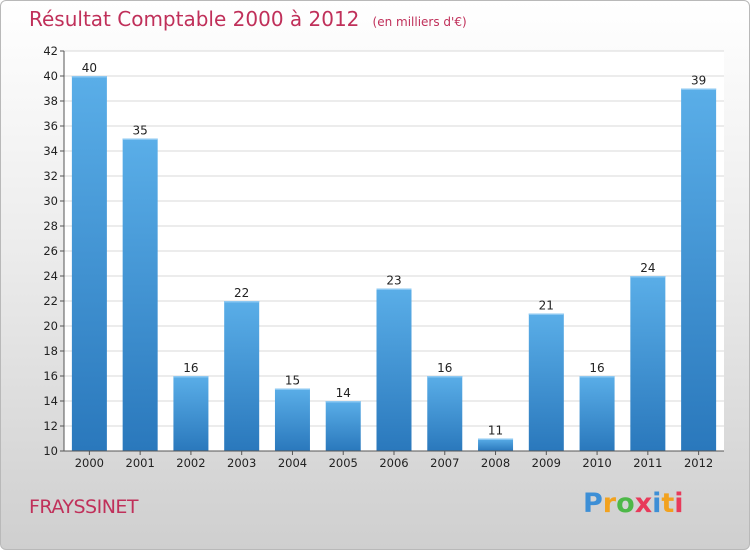  What do you see at coordinates (495, 431) in the screenshot?
I see `bar-label-2008: 11` at bounding box center [495, 431].